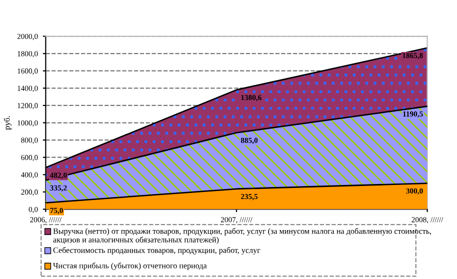  What do you see at coordinates (242, 236) in the screenshot?
I see `legend-label: Выручка (нетто) от продажи товаров, продукции, работ, услуг (за минусом налога на добавленную стоимость, акцизов и аналогичных обязательных платежей)` at bounding box center [242, 236].